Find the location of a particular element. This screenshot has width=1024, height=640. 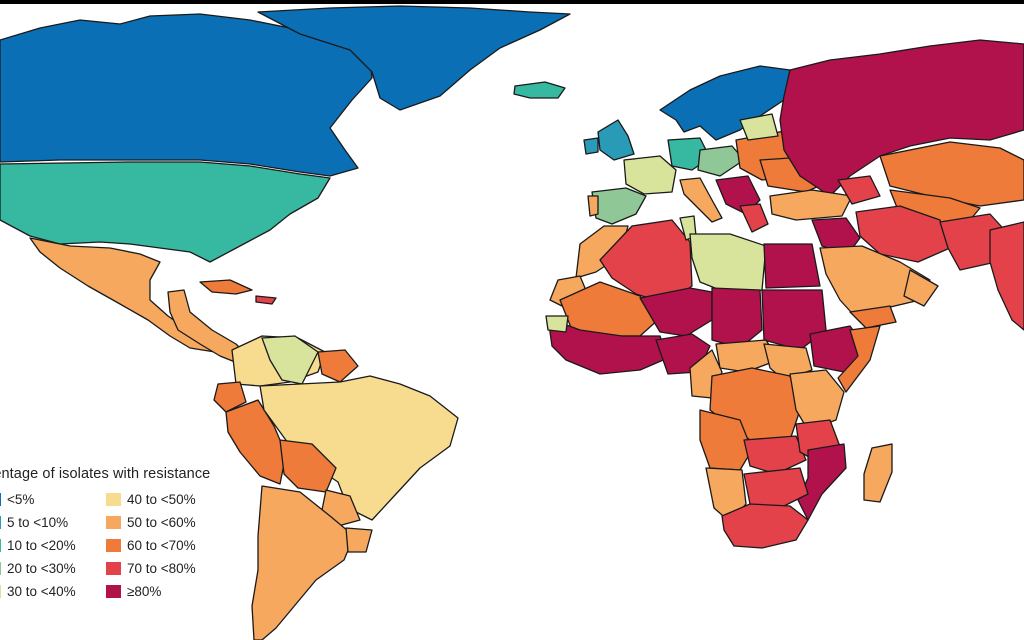

region-chad is located at coordinates (737, 318).